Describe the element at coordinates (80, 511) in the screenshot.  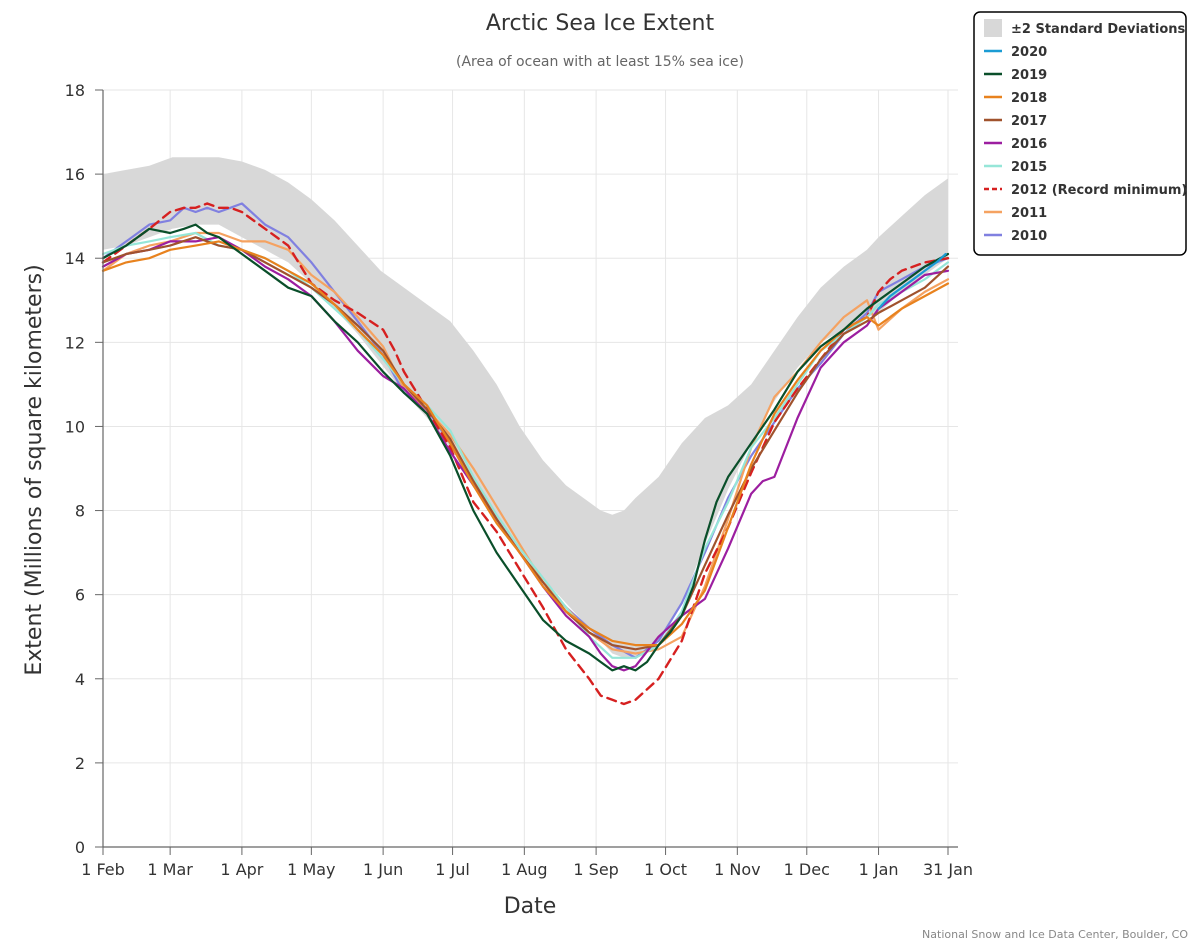
I see `y-tick-label: 8` at that location.